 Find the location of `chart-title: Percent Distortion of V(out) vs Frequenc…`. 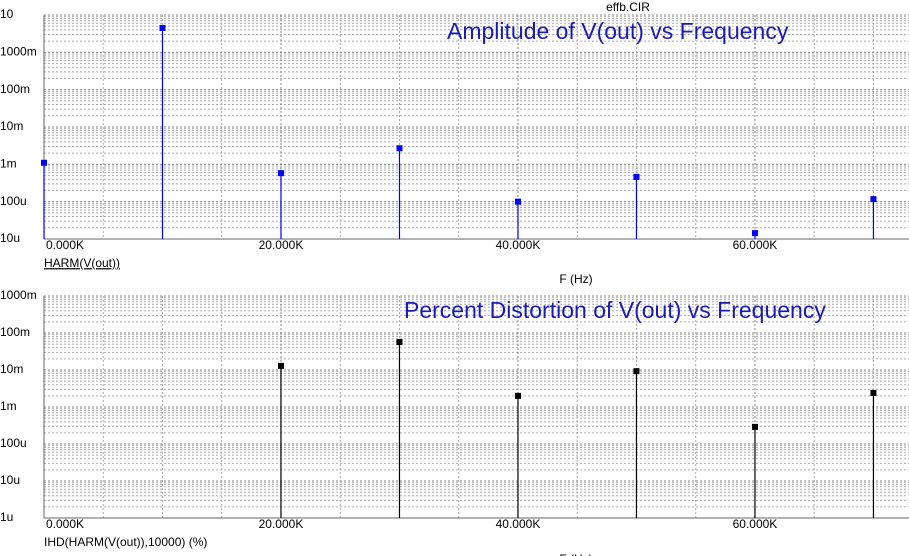

chart-title: Percent Distortion of V(out) vs Frequenc… is located at coordinates (615, 310).